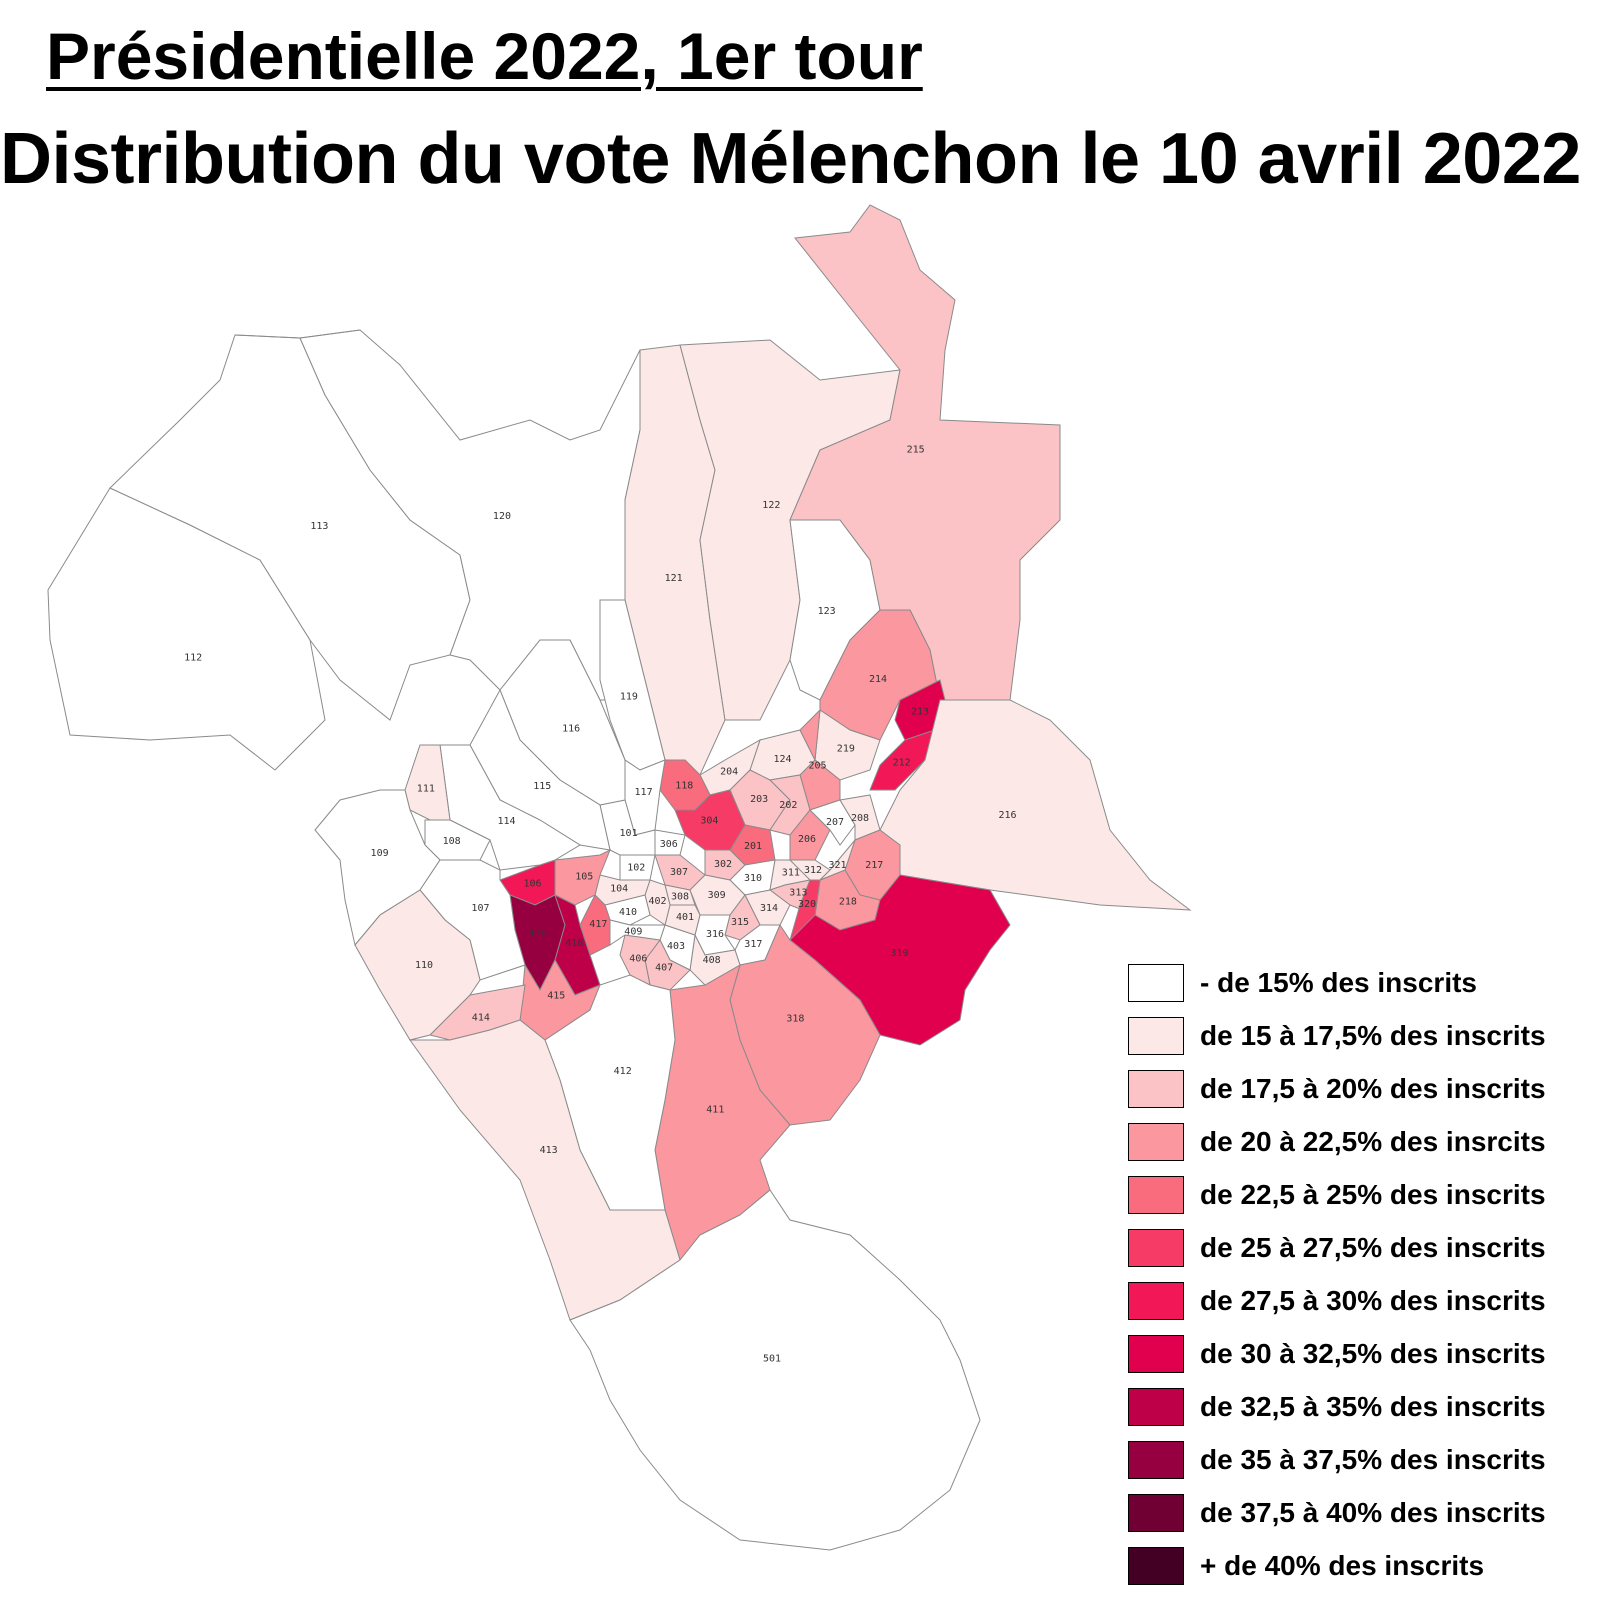 This screenshot has height=1600, width=1600. I want to click on legend-label: de 20 à 22,5% des insrcits, so click(1373, 1141).